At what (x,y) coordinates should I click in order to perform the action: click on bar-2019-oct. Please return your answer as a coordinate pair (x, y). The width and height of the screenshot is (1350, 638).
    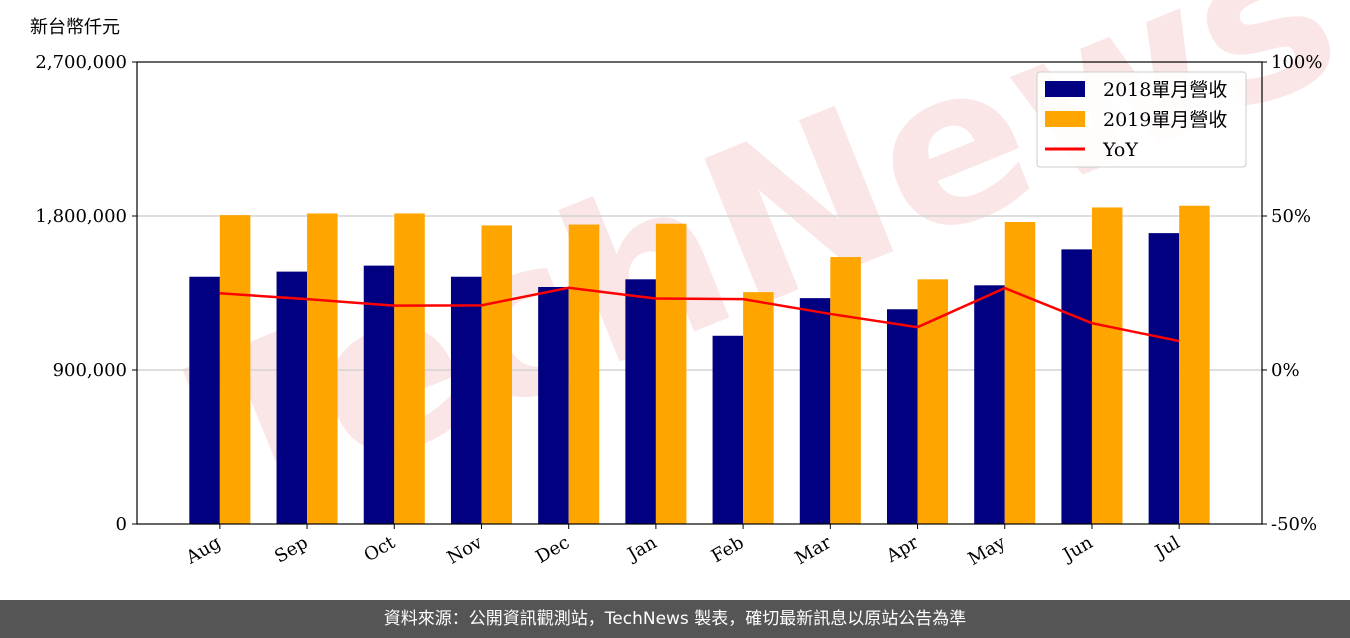
    Looking at the image, I should click on (409, 368).